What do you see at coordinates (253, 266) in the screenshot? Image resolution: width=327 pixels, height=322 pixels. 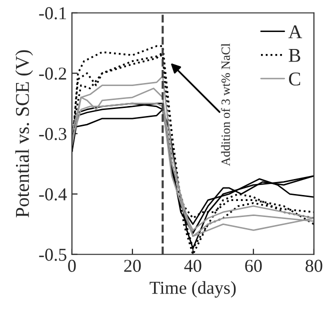 I see `x-tick-label: 60` at bounding box center [253, 266].